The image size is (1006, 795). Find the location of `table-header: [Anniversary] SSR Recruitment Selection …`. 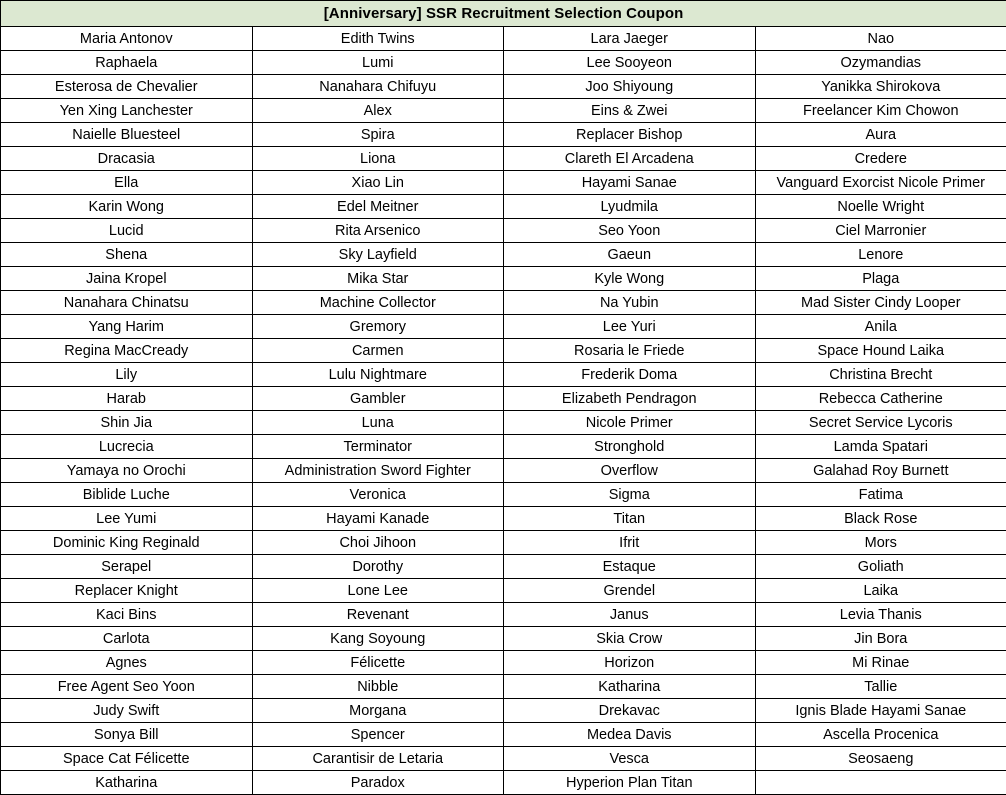

table-header: [Anniversary] SSR Recruitment Selection … is located at coordinates (503, 13).